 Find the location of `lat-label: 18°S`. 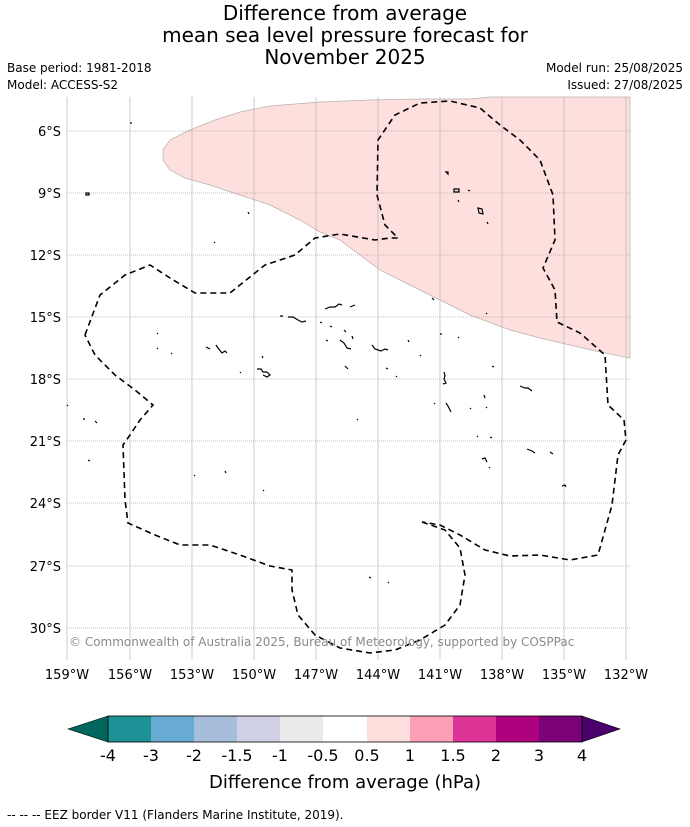

lat-label: 18°S is located at coordinates (45, 380).